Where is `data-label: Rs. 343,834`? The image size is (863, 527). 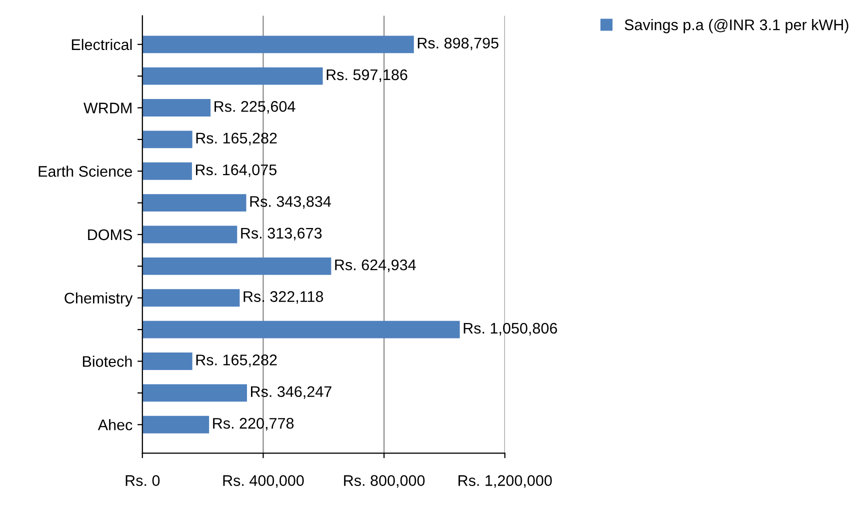 data-label: Rs. 343,834 is located at coordinates (290, 202).